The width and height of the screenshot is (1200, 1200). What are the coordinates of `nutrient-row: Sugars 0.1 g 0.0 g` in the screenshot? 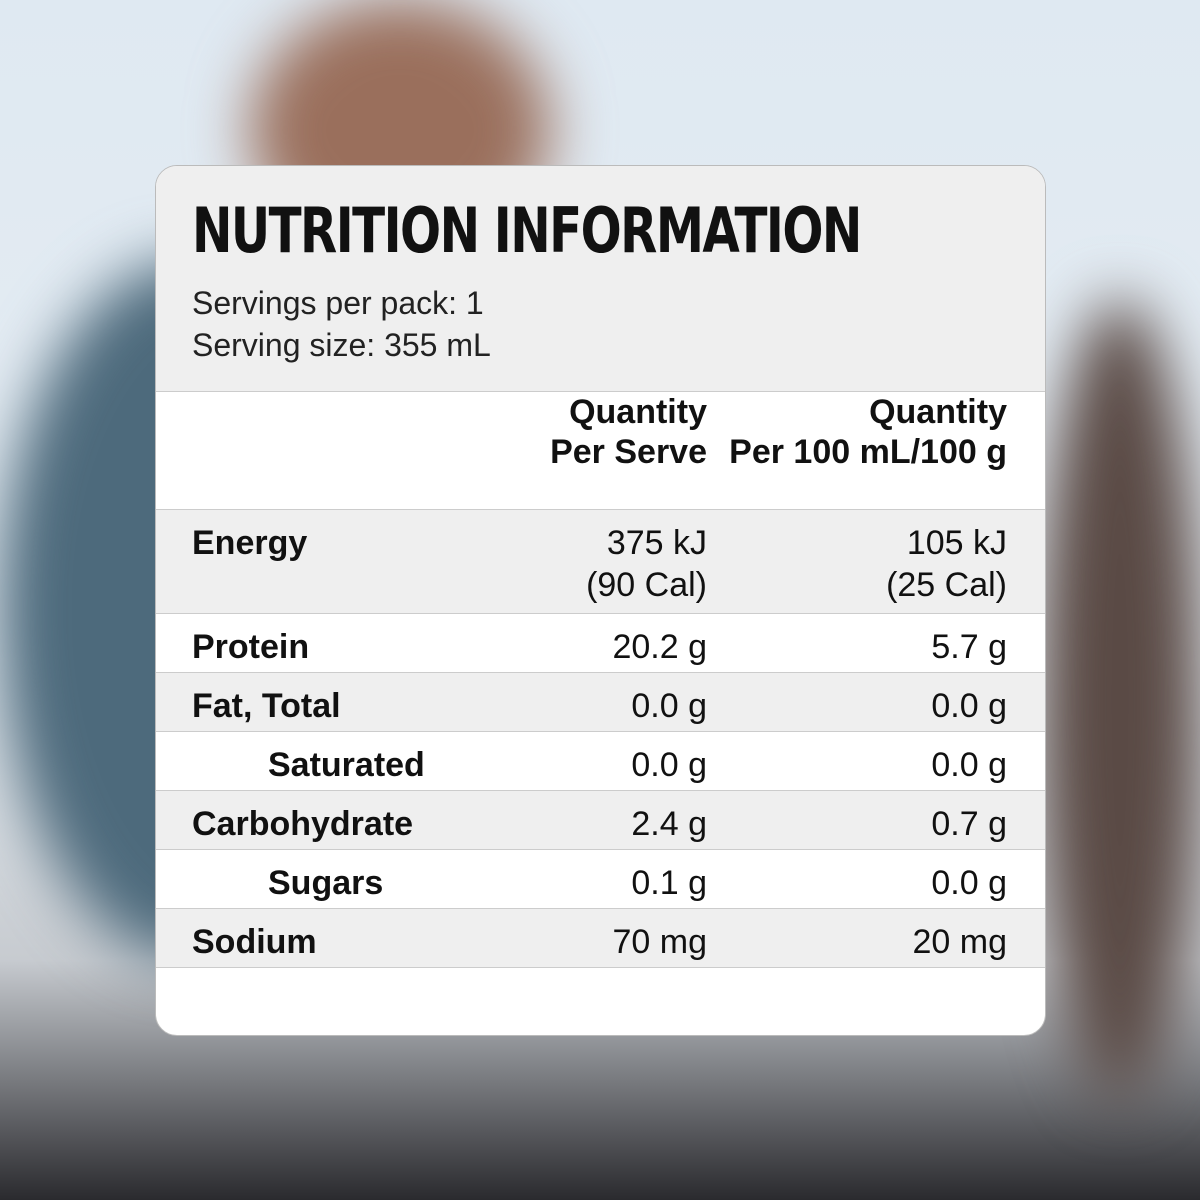 It's located at (600, 879).